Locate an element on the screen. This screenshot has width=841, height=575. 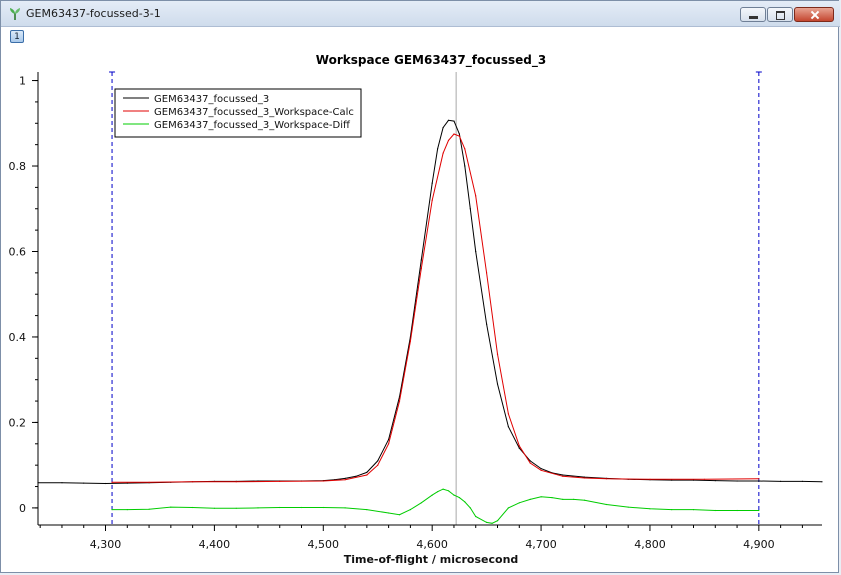
x-tick-label: 4,700 is located at coordinates (541, 544).